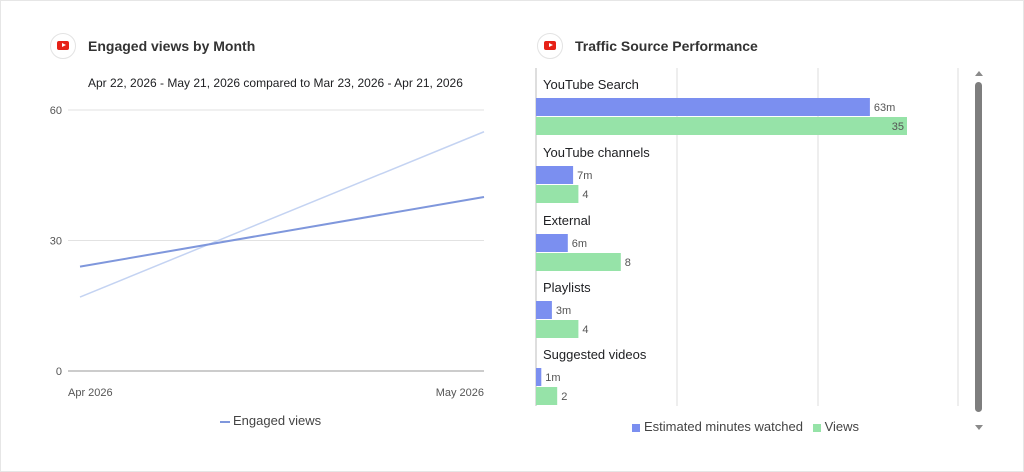 This screenshot has height=472, width=1024. I want to click on data-label-views-4: 2, so click(564, 397).